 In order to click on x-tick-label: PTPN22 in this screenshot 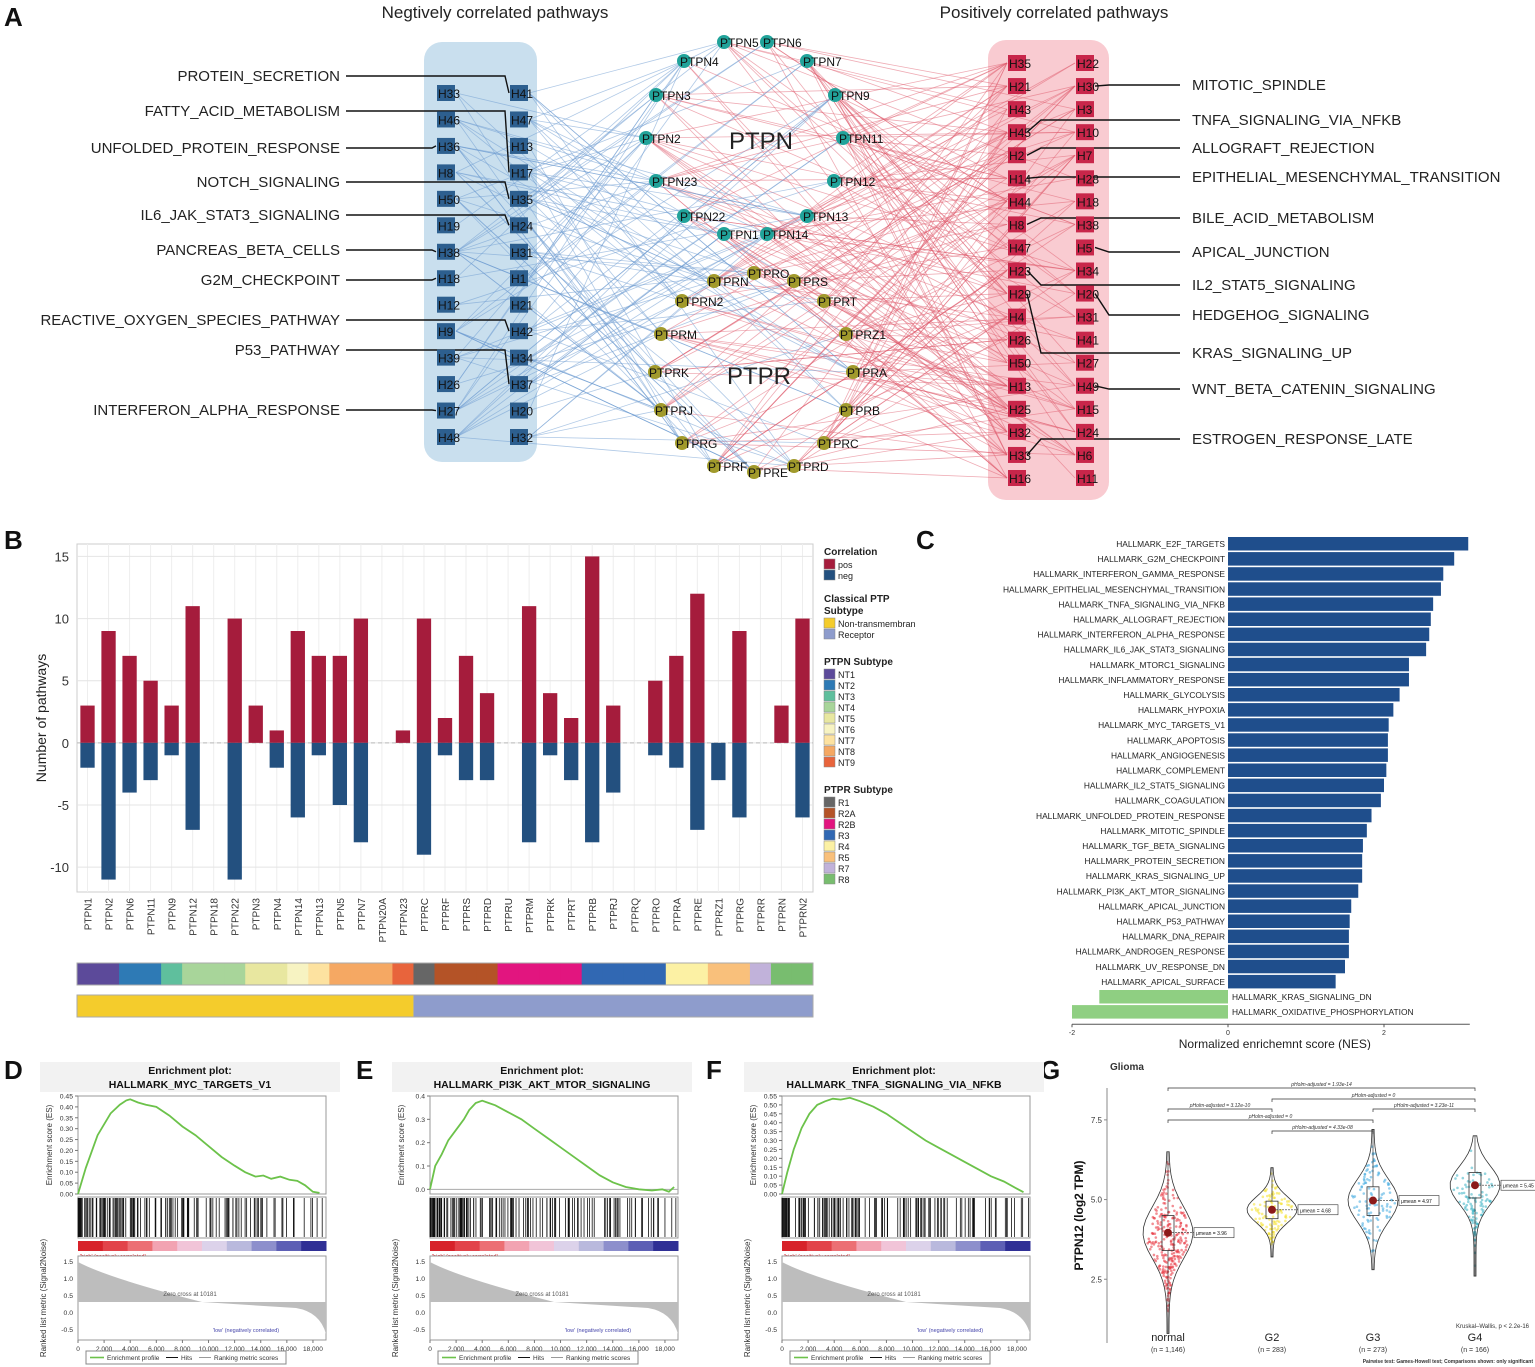, I will do `click(236, 917)`.